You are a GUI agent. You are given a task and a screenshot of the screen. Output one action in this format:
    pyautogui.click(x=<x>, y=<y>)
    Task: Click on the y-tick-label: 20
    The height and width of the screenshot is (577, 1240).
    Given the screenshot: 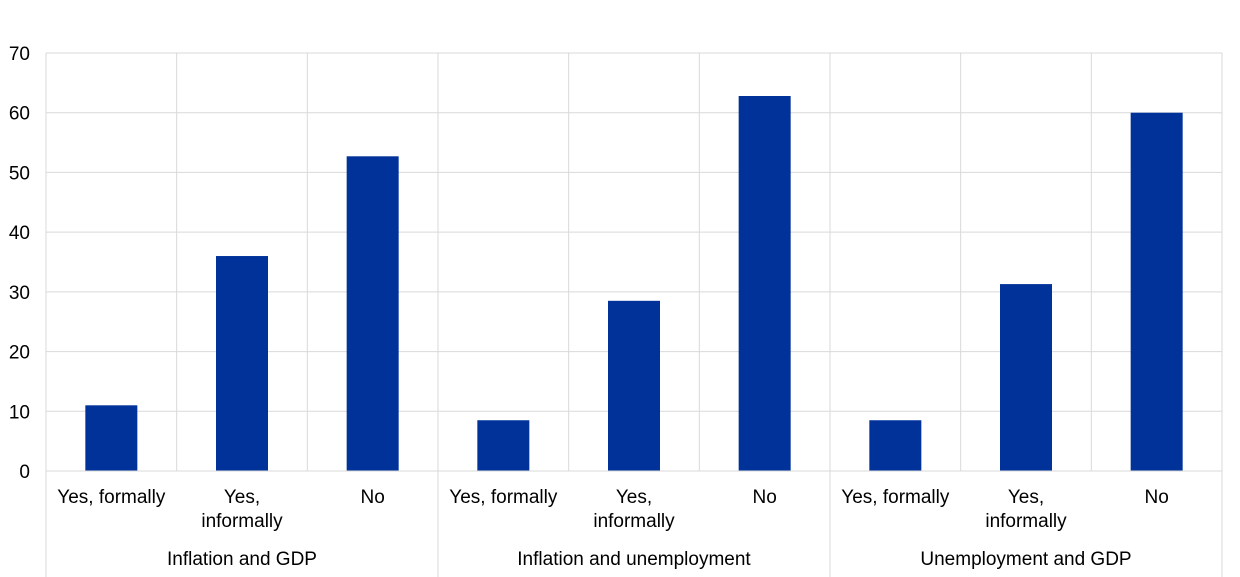 What is the action you would take?
    pyautogui.click(x=19, y=353)
    